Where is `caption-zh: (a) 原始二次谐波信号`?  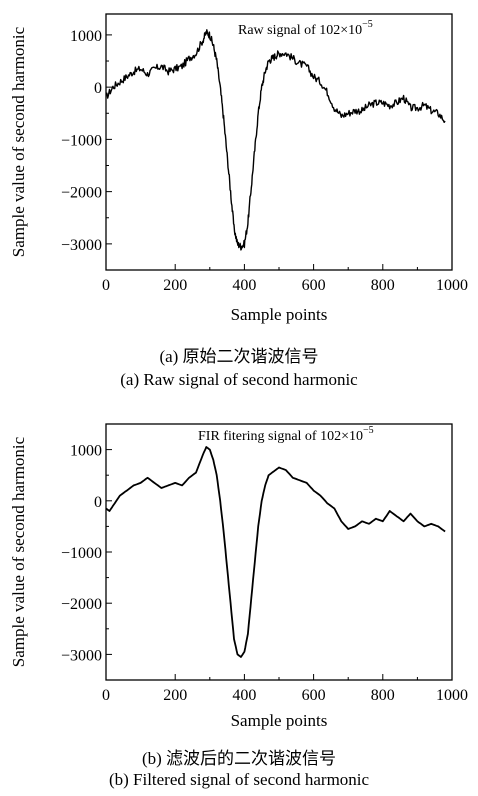
caption-zh: (a) 原始二次谐波信号 is located at coordinates (239, 356).